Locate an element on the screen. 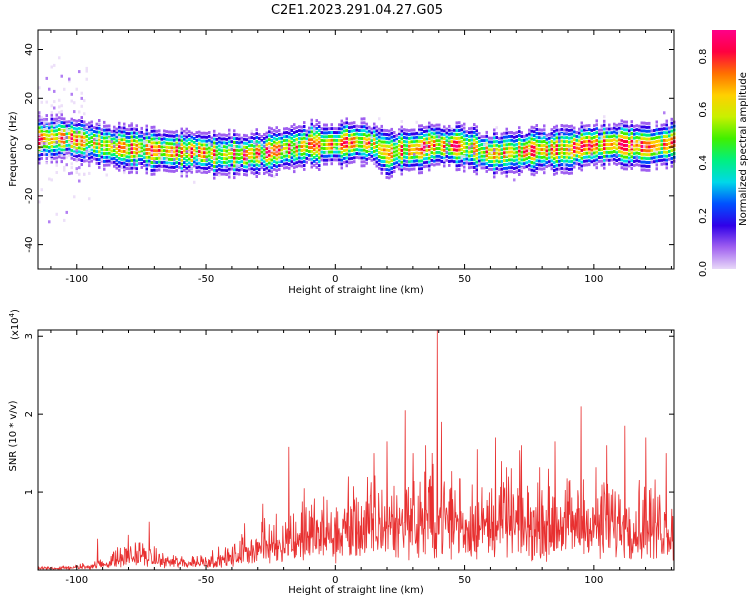  snr-y-tick-label: 3 is located at coordinates (29, 336).